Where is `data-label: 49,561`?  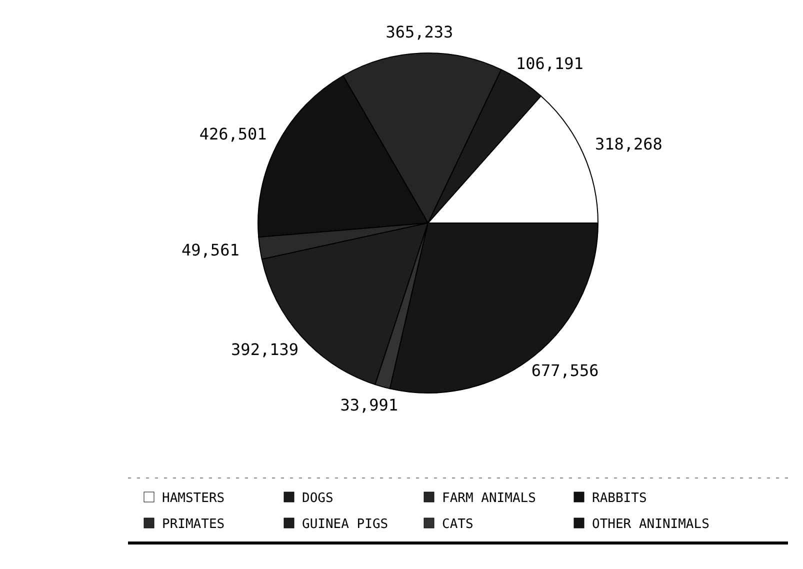
data-label: 49,561 is located at coordinates (211, 250).